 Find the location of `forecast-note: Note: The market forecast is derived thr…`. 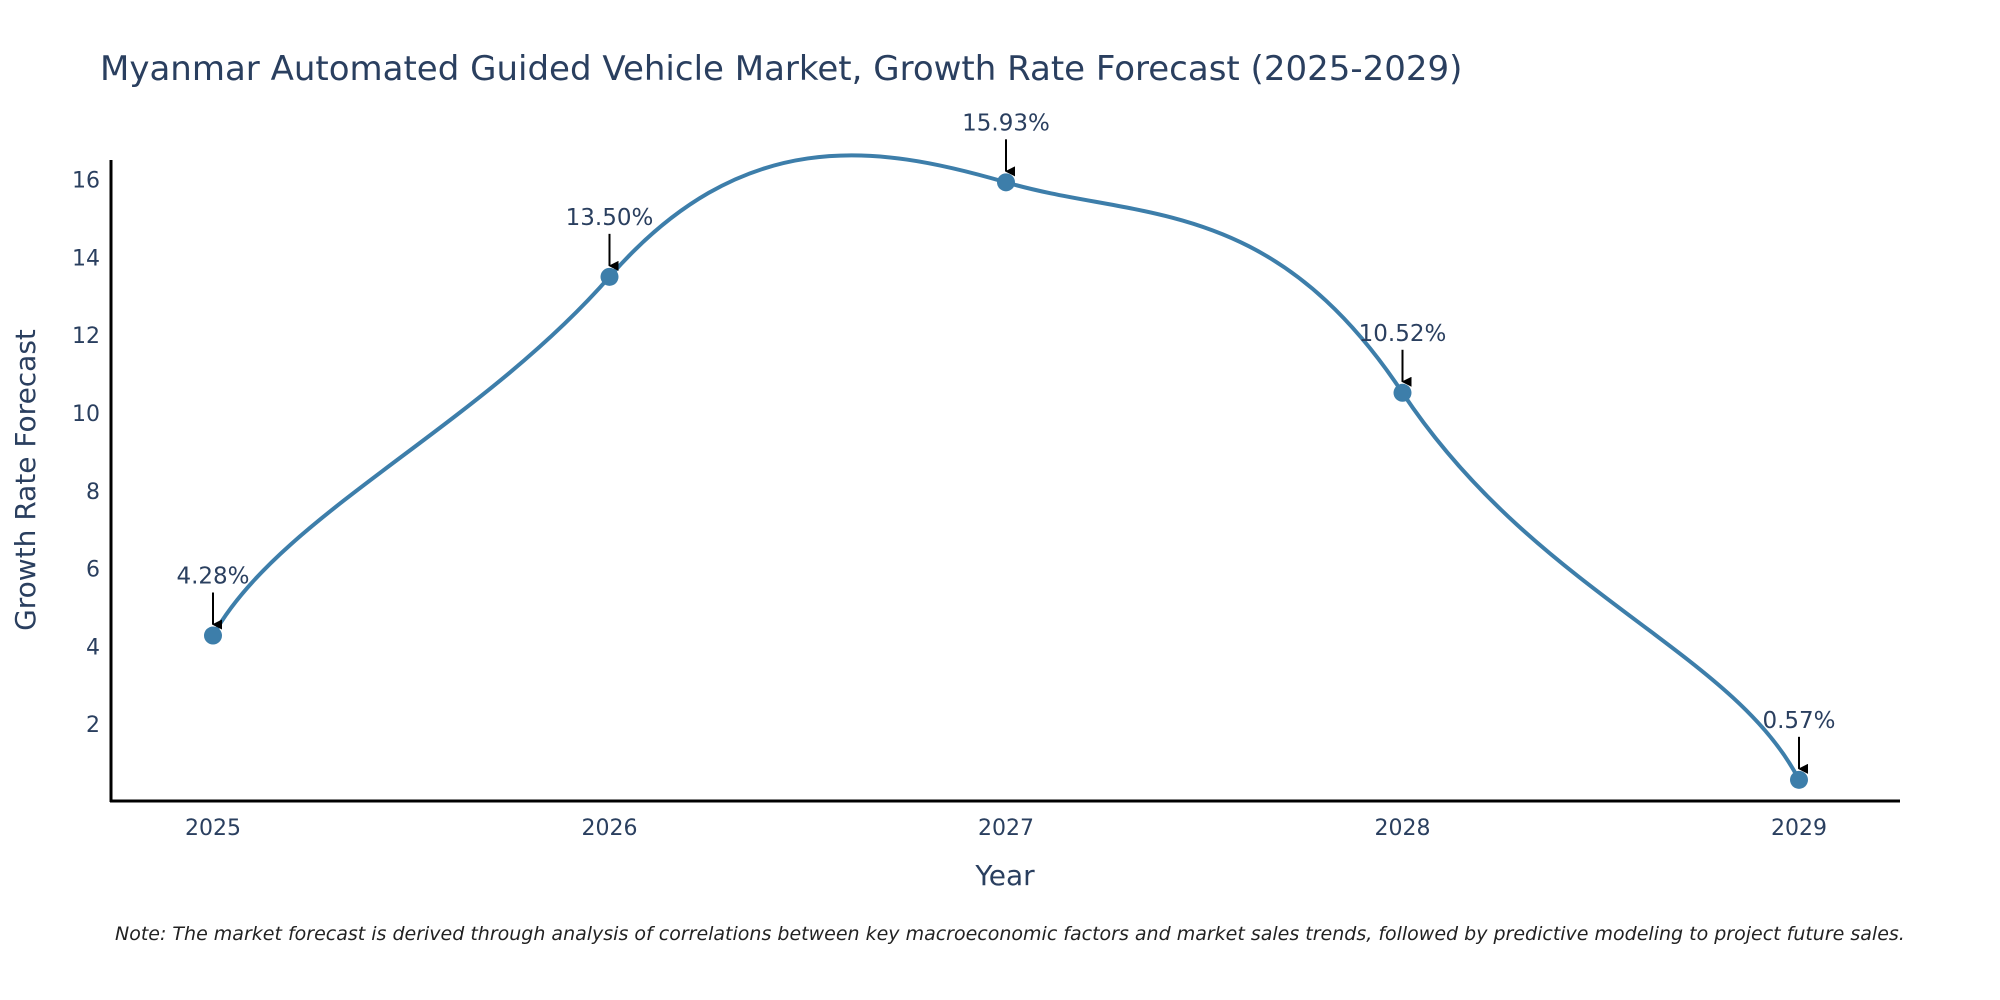

forecast-note: Note: The market forecast is derived thr… is located at coordinates (1010, 934).